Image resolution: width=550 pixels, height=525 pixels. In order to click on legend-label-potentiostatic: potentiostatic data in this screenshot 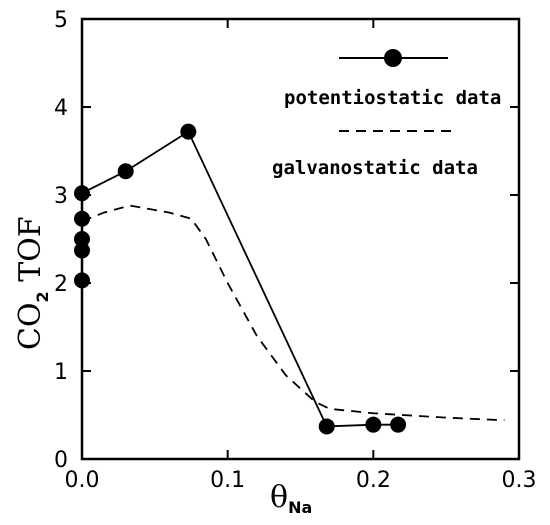, I will do `click(392, 98)`.